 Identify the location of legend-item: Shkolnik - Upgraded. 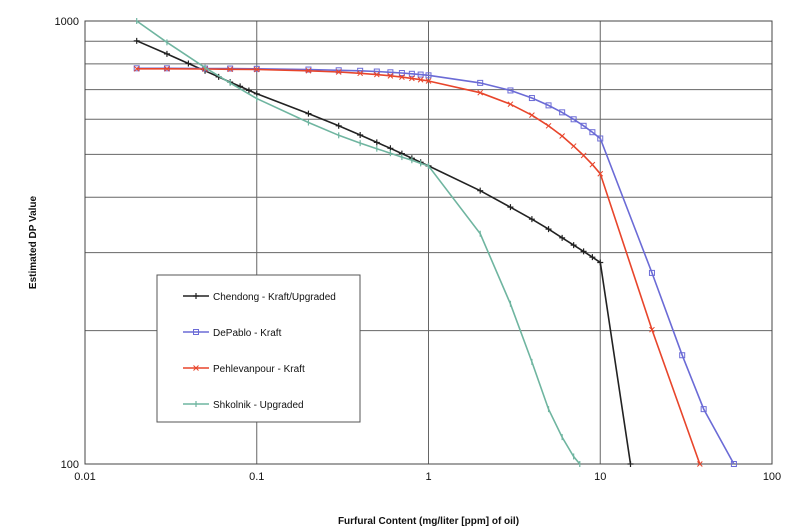
(243, 405).